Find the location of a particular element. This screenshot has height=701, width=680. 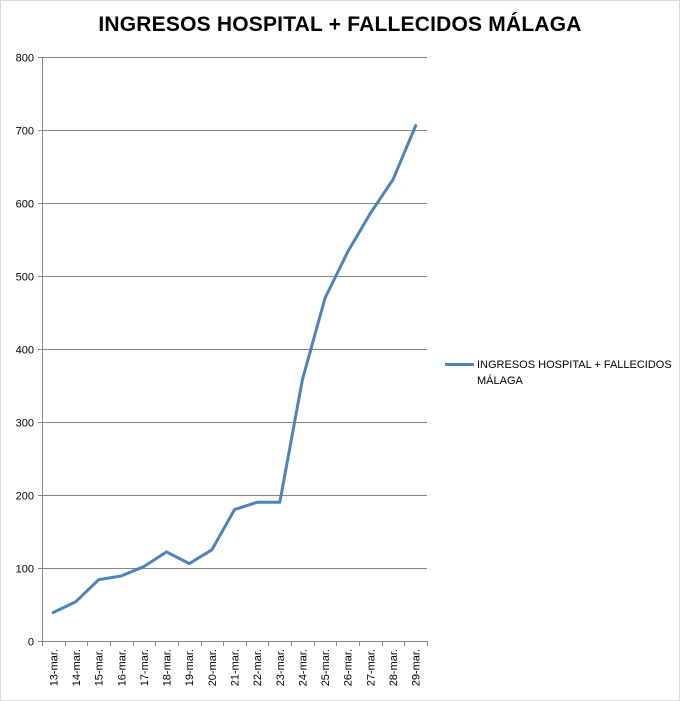

x-tick-label: 15-mar. is located at coordinates (100, 667).